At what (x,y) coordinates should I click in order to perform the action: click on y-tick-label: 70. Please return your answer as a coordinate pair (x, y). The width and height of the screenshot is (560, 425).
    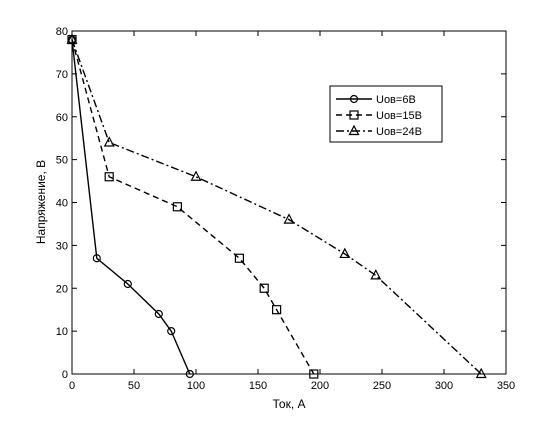
    Looking at the image, I should click on (62, 75).